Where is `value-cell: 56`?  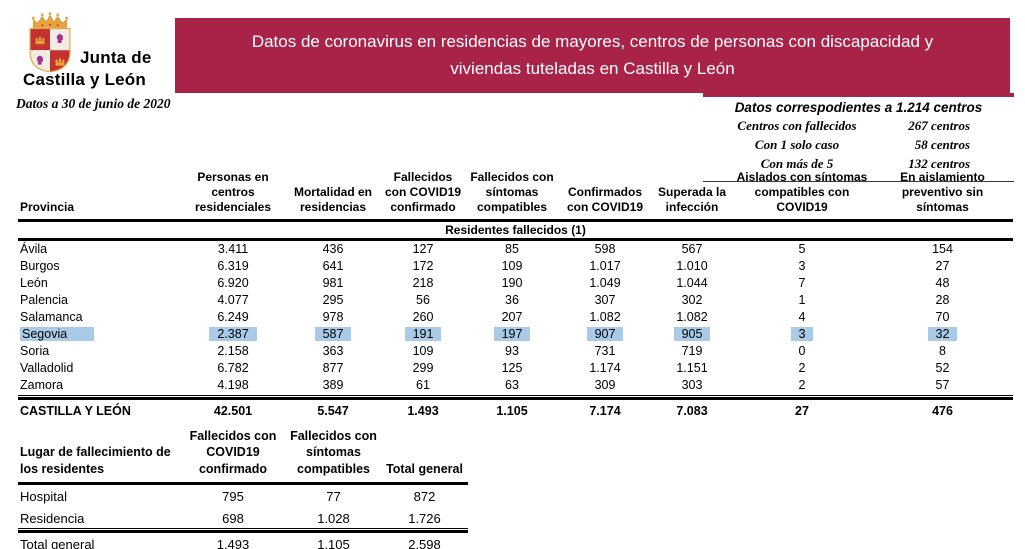
value-cell: 56 is located at coordinates (423, 300).